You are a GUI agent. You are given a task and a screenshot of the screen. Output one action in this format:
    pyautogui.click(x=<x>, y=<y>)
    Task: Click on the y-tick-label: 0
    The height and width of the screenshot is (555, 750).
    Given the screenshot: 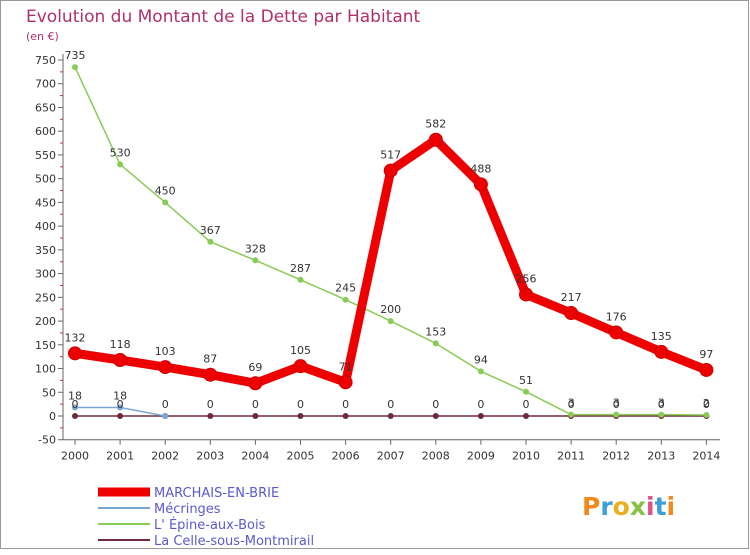 What is the action you would take?
    pyautogui.click(x=52, y=416)
    